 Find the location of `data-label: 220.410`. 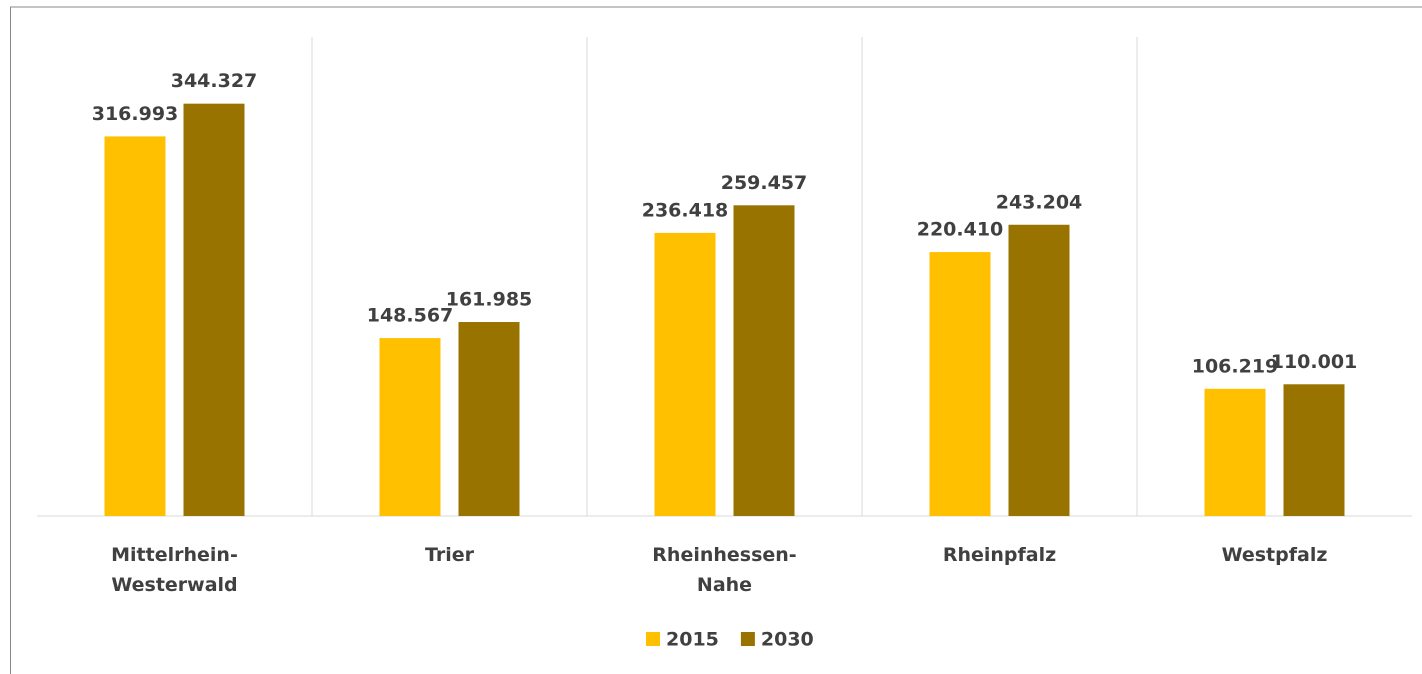

data-label: 220.410 is located at coordinates (960, 230).